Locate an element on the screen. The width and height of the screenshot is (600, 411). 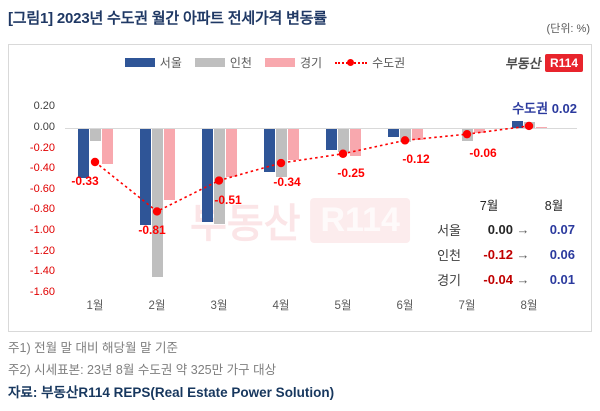
bar-경기-3월 is located at coordinates (231, 153).